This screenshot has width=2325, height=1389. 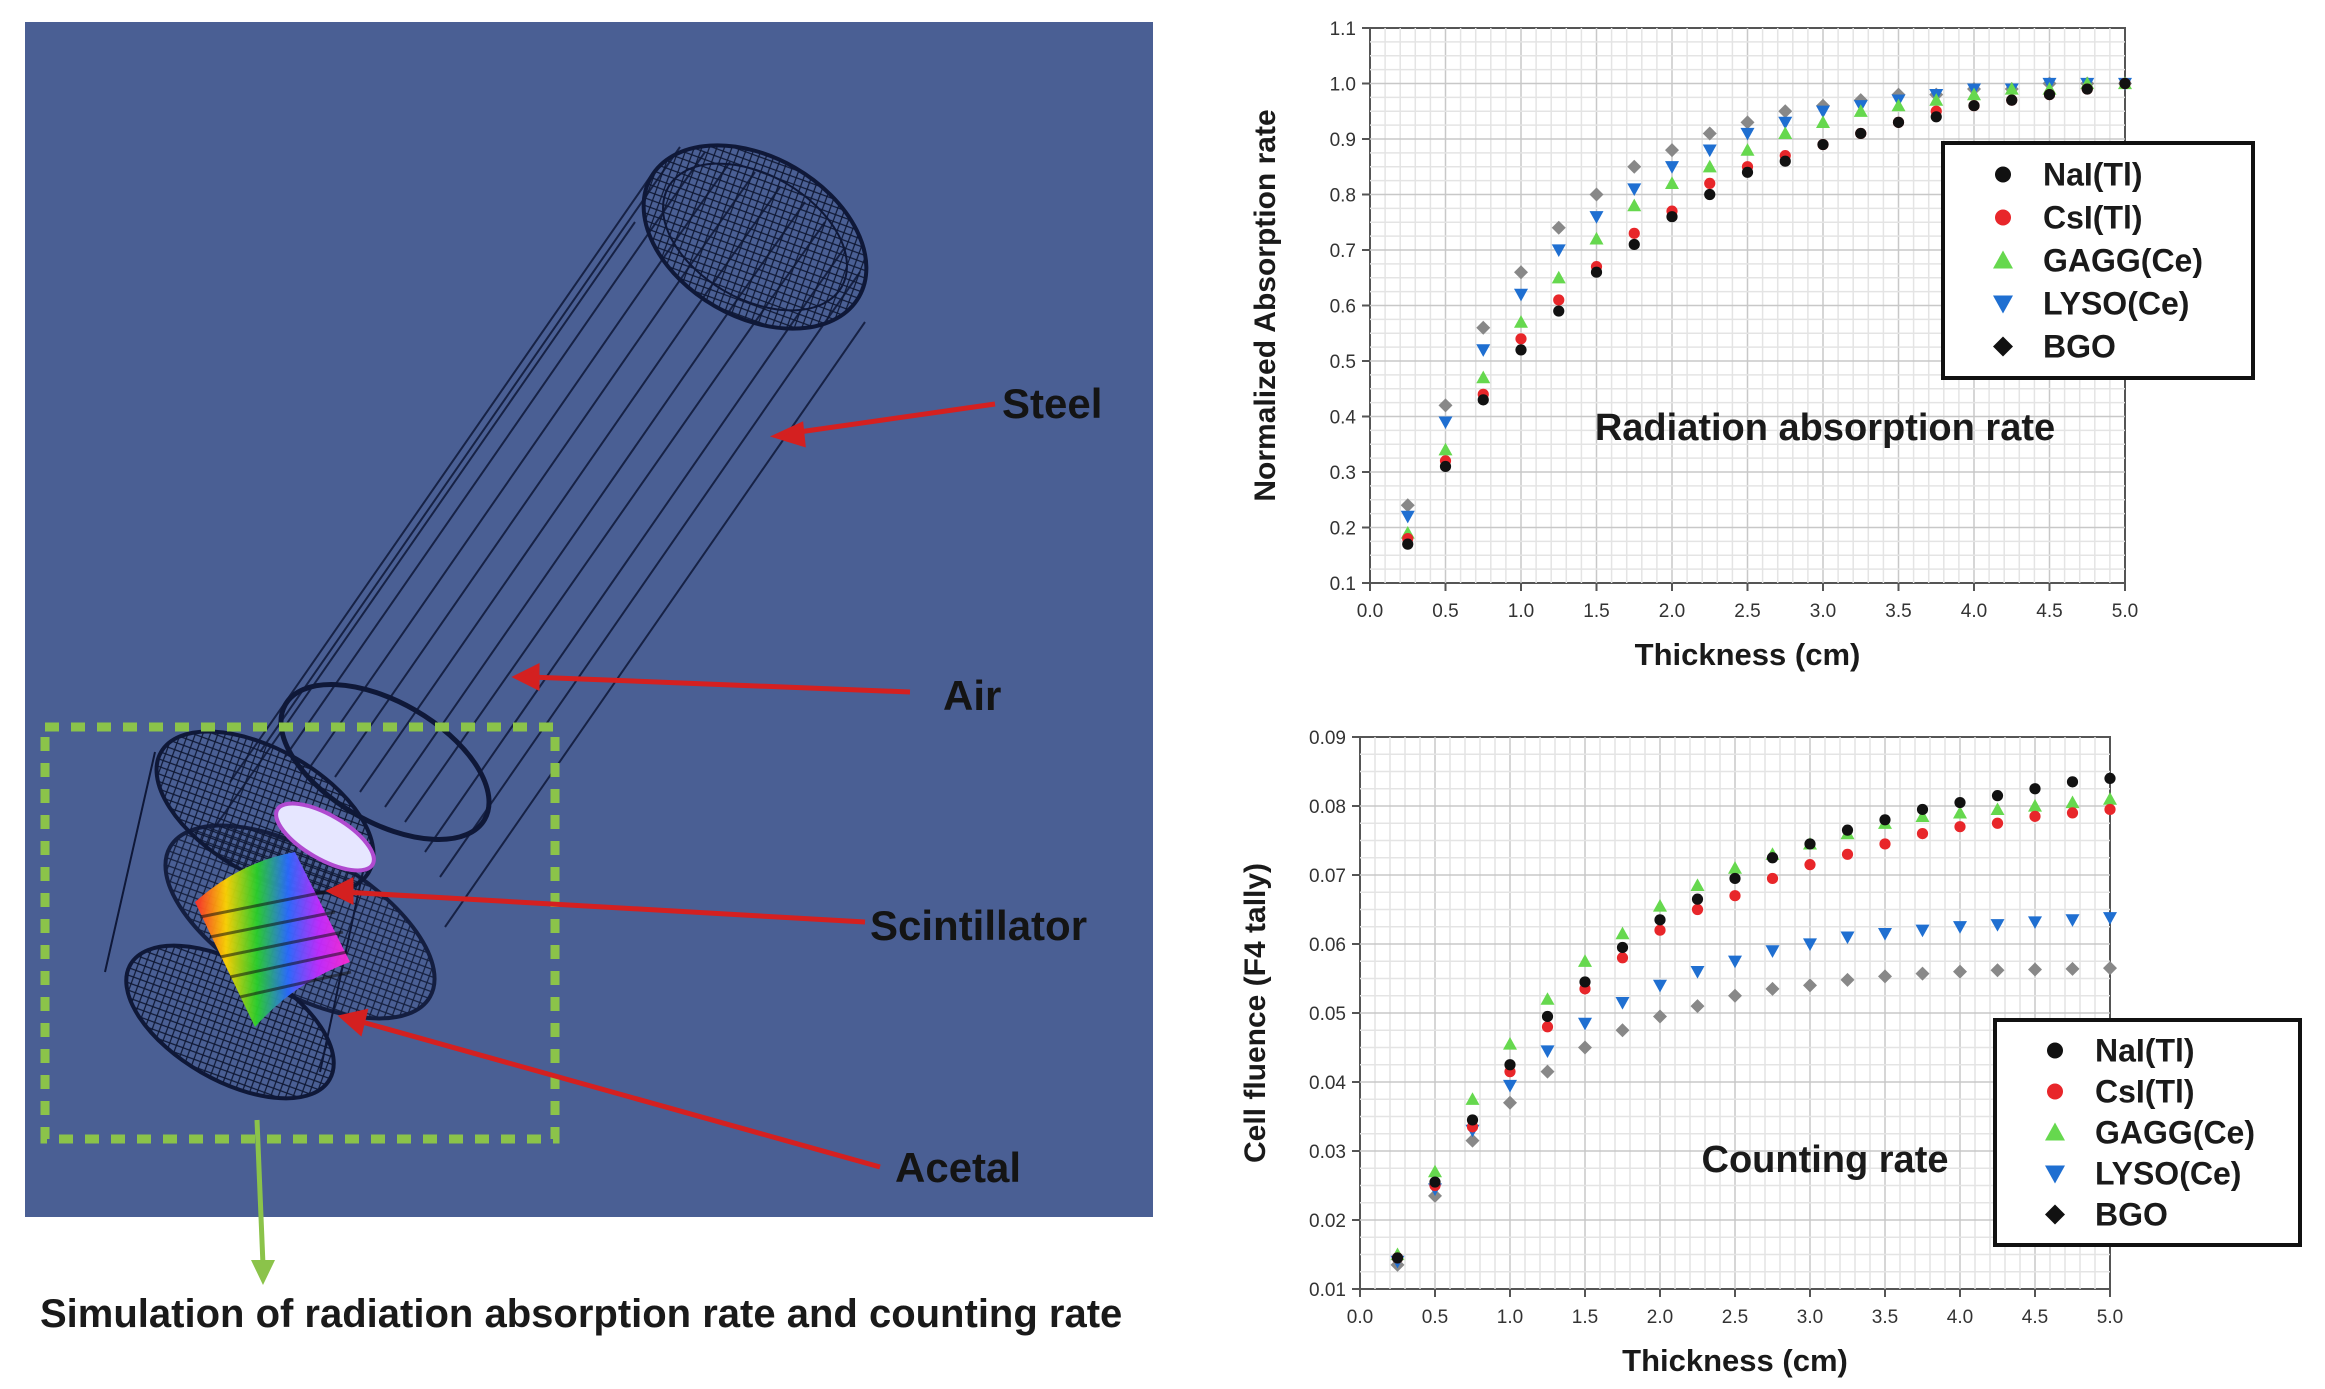 I want to click on y-tick-label: 0.9, so click(x=1343, y=140).